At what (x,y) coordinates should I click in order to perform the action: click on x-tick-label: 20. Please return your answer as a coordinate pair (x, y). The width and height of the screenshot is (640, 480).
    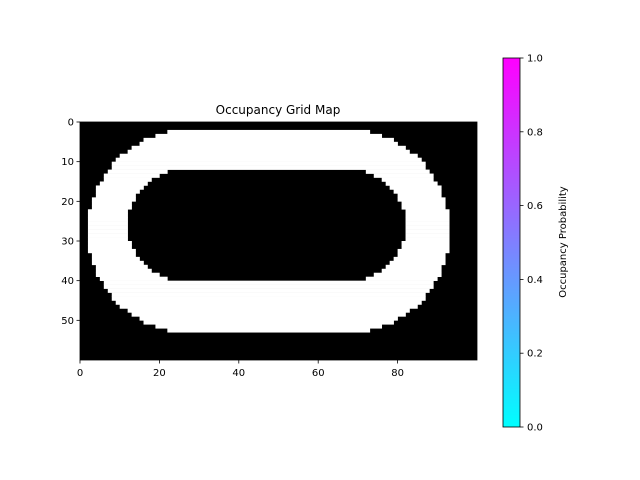
    Looking at the image, I should click on (159, 373).